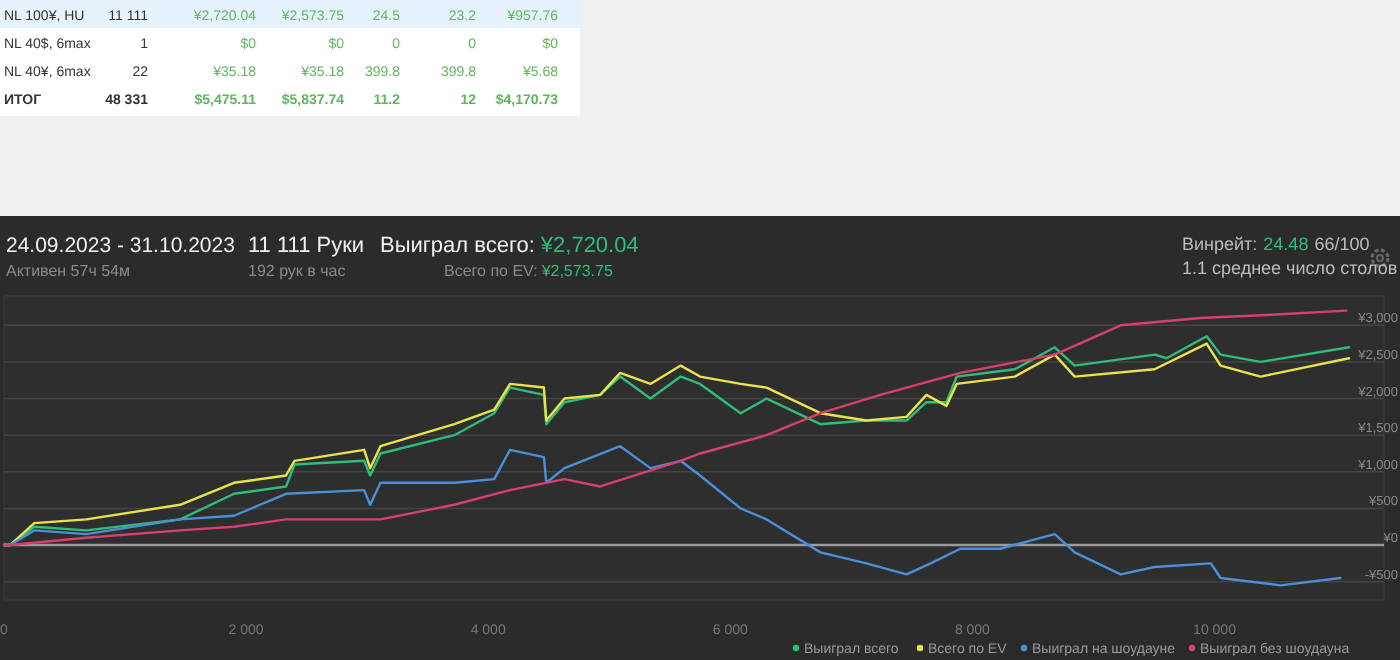 This screenshot has width=1400, height=660. Describe the element at coordinates (68, 271) in the screenshot. I see `text: Активен 57ч 54м` at that location.